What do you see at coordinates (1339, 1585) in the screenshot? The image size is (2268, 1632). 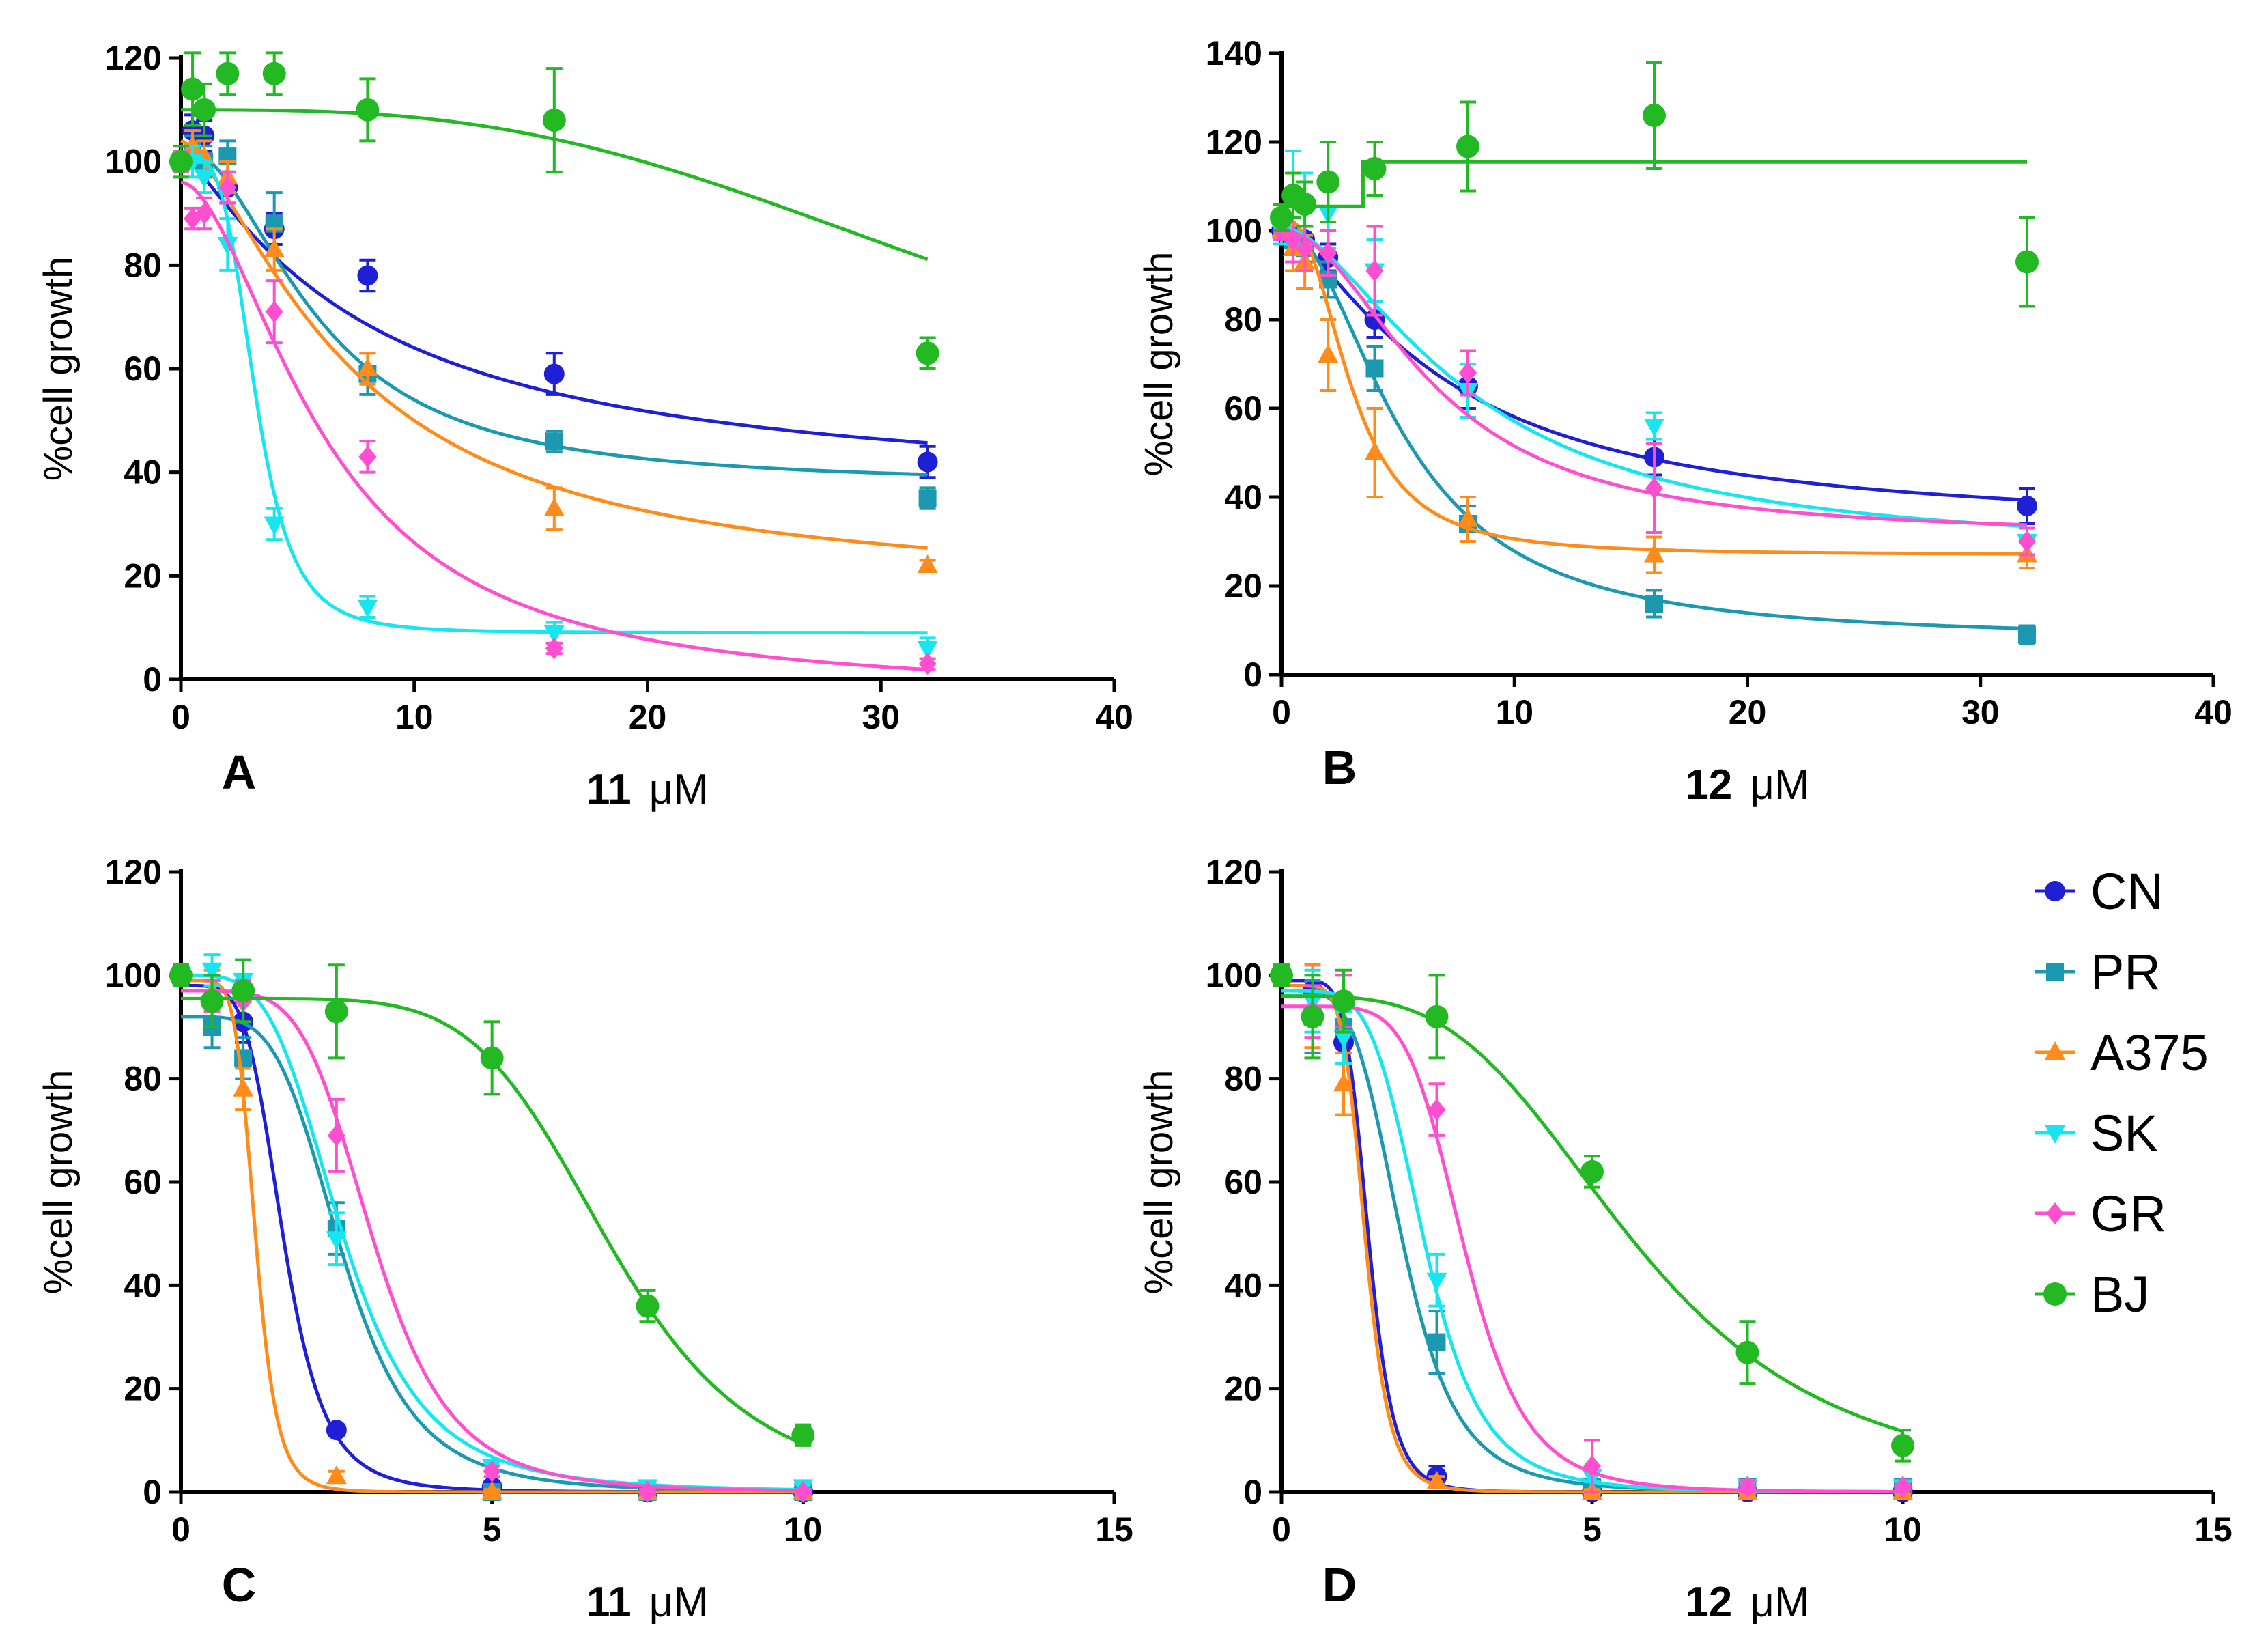 I see `panel-letter: D` at bounding box center [1339, 1585].